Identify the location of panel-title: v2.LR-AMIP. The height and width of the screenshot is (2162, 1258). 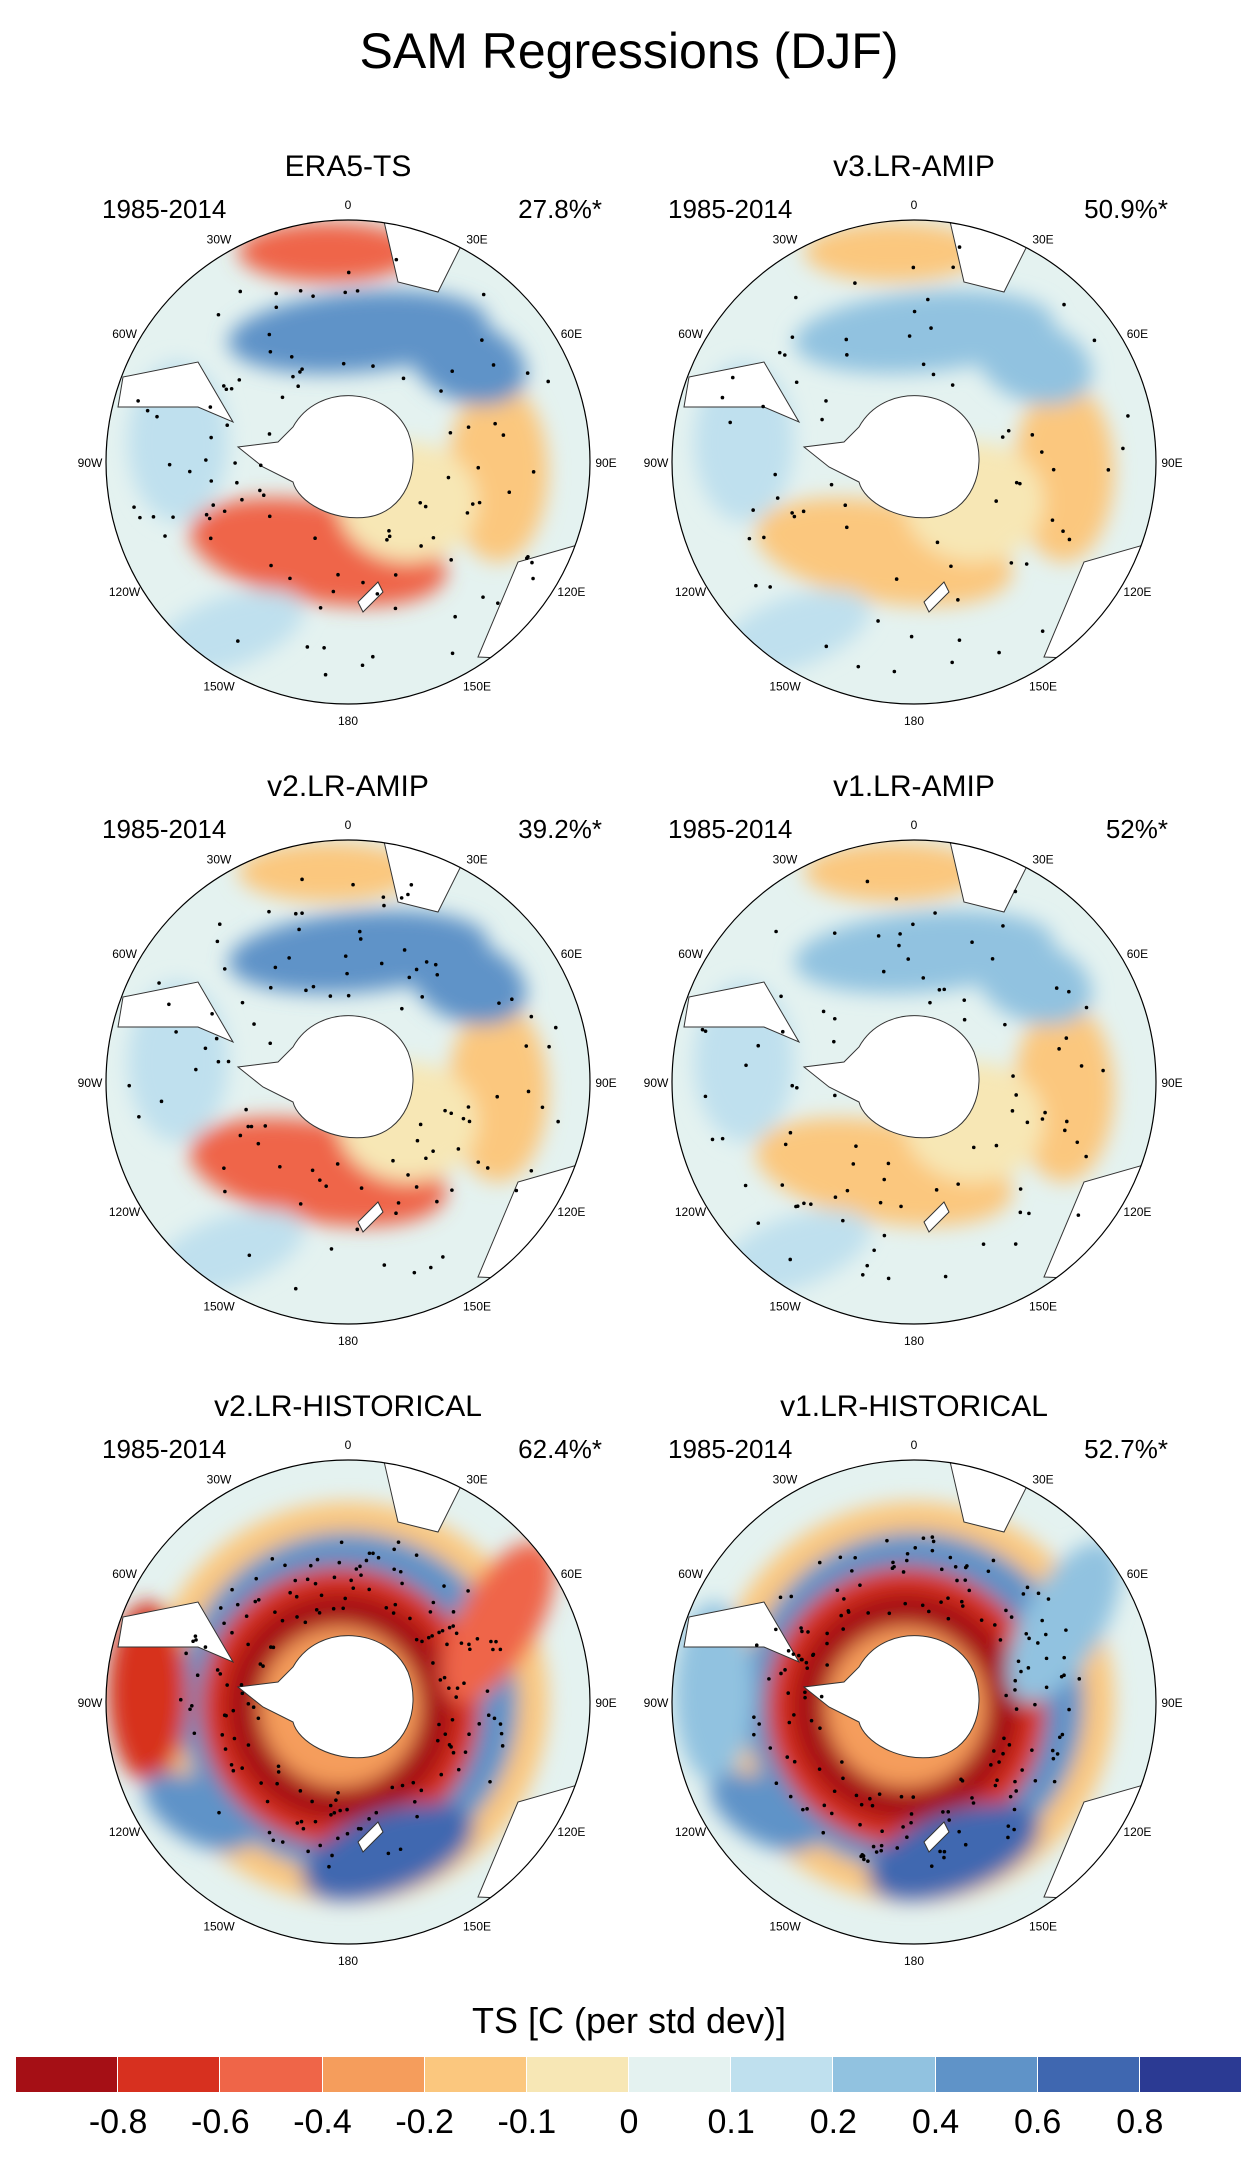
(348, 786).